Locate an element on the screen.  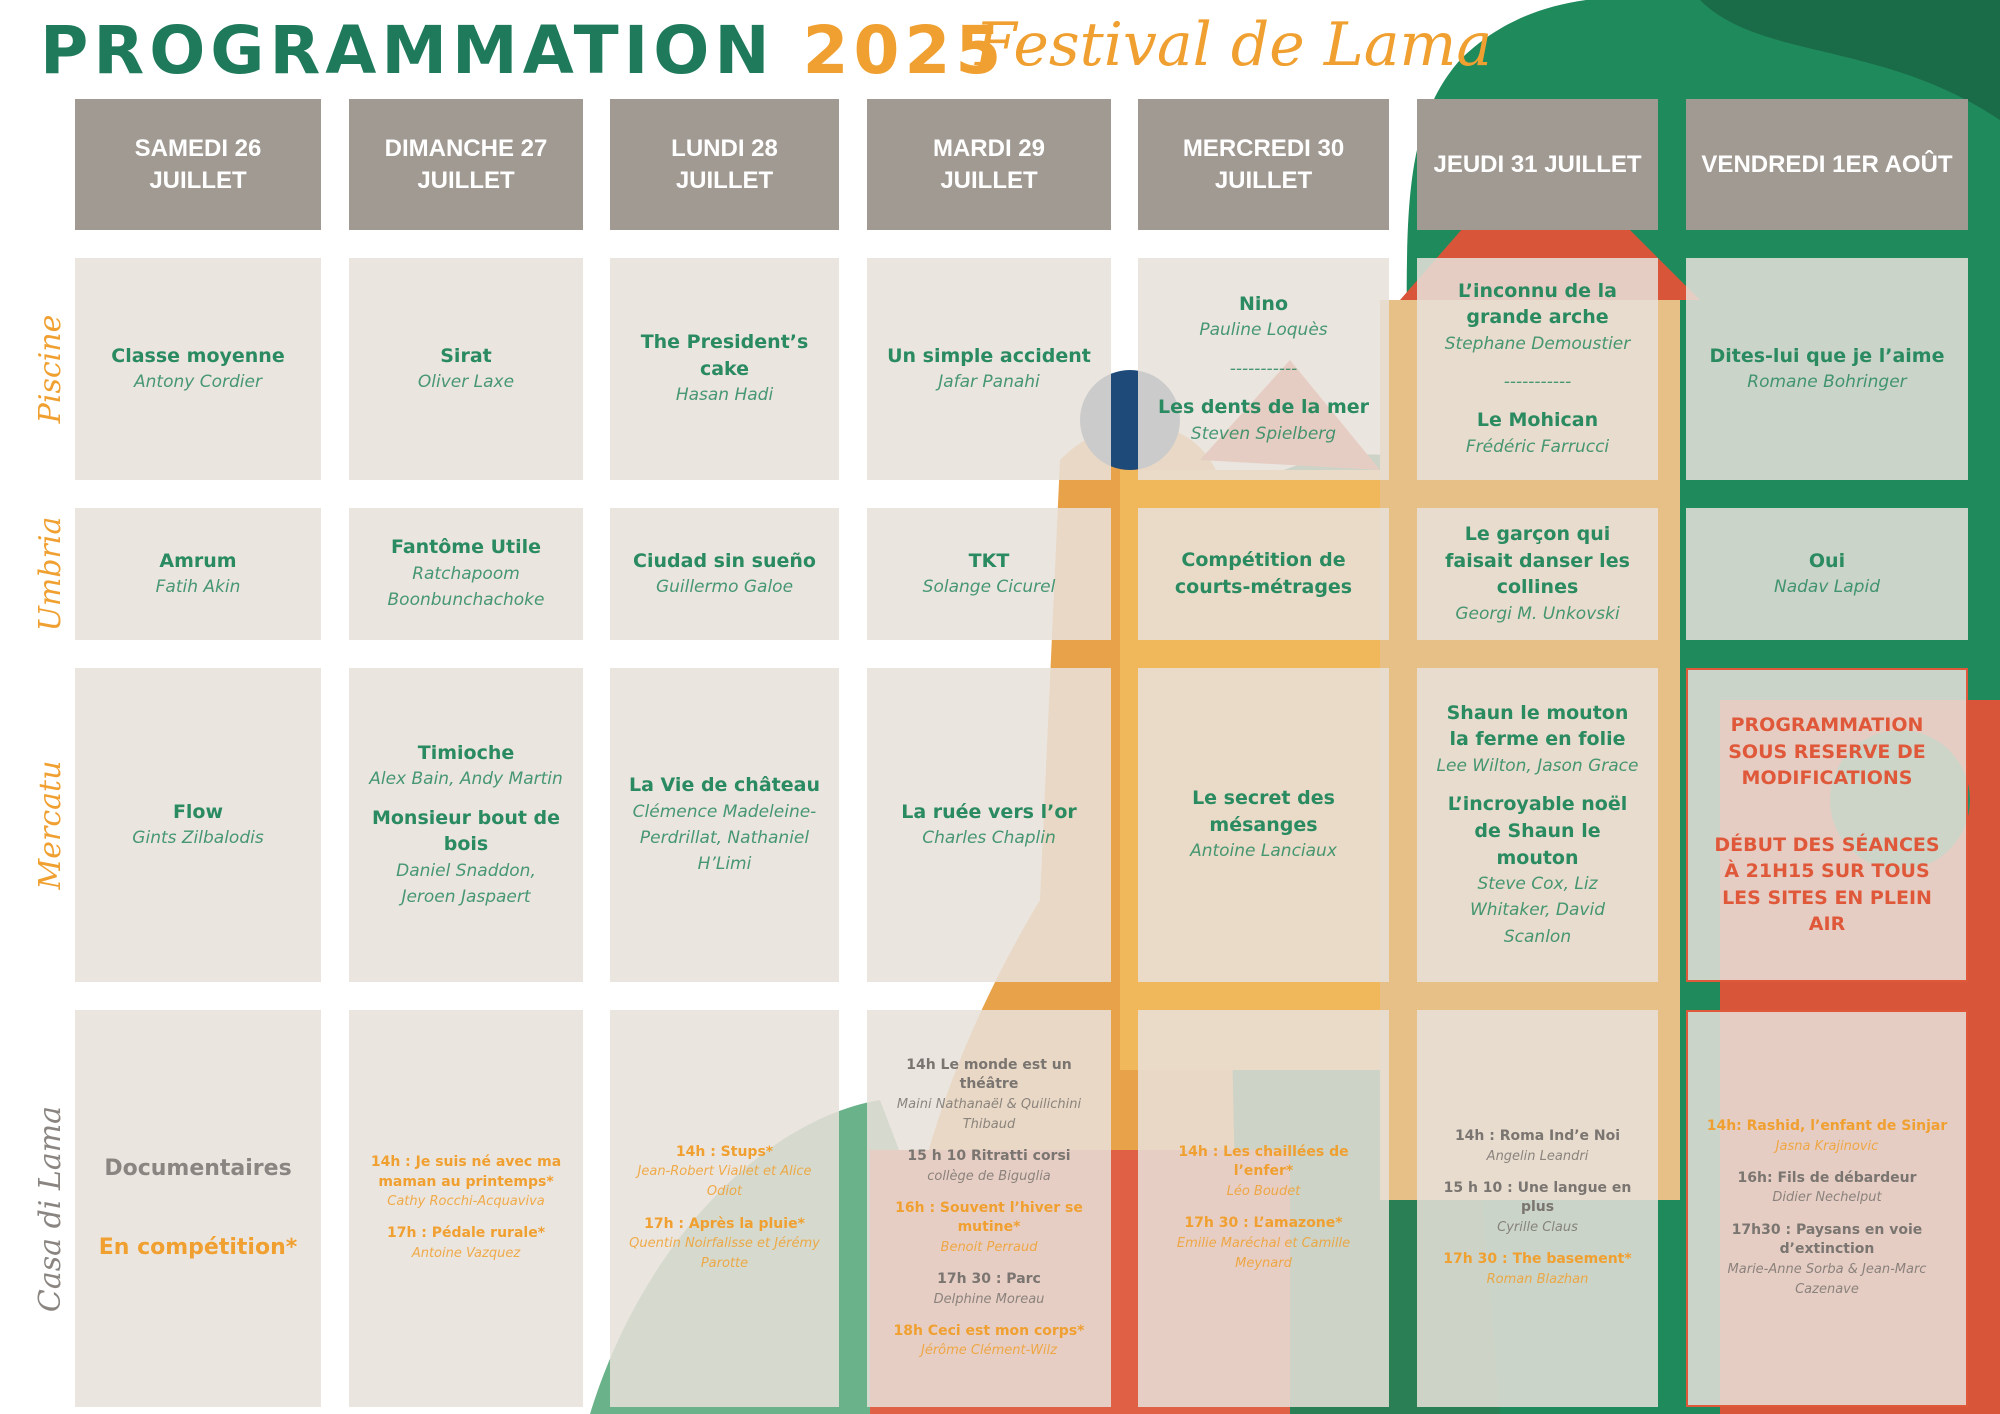
film-title: Ciudad sin sueño is located at coordinates (724, 560).